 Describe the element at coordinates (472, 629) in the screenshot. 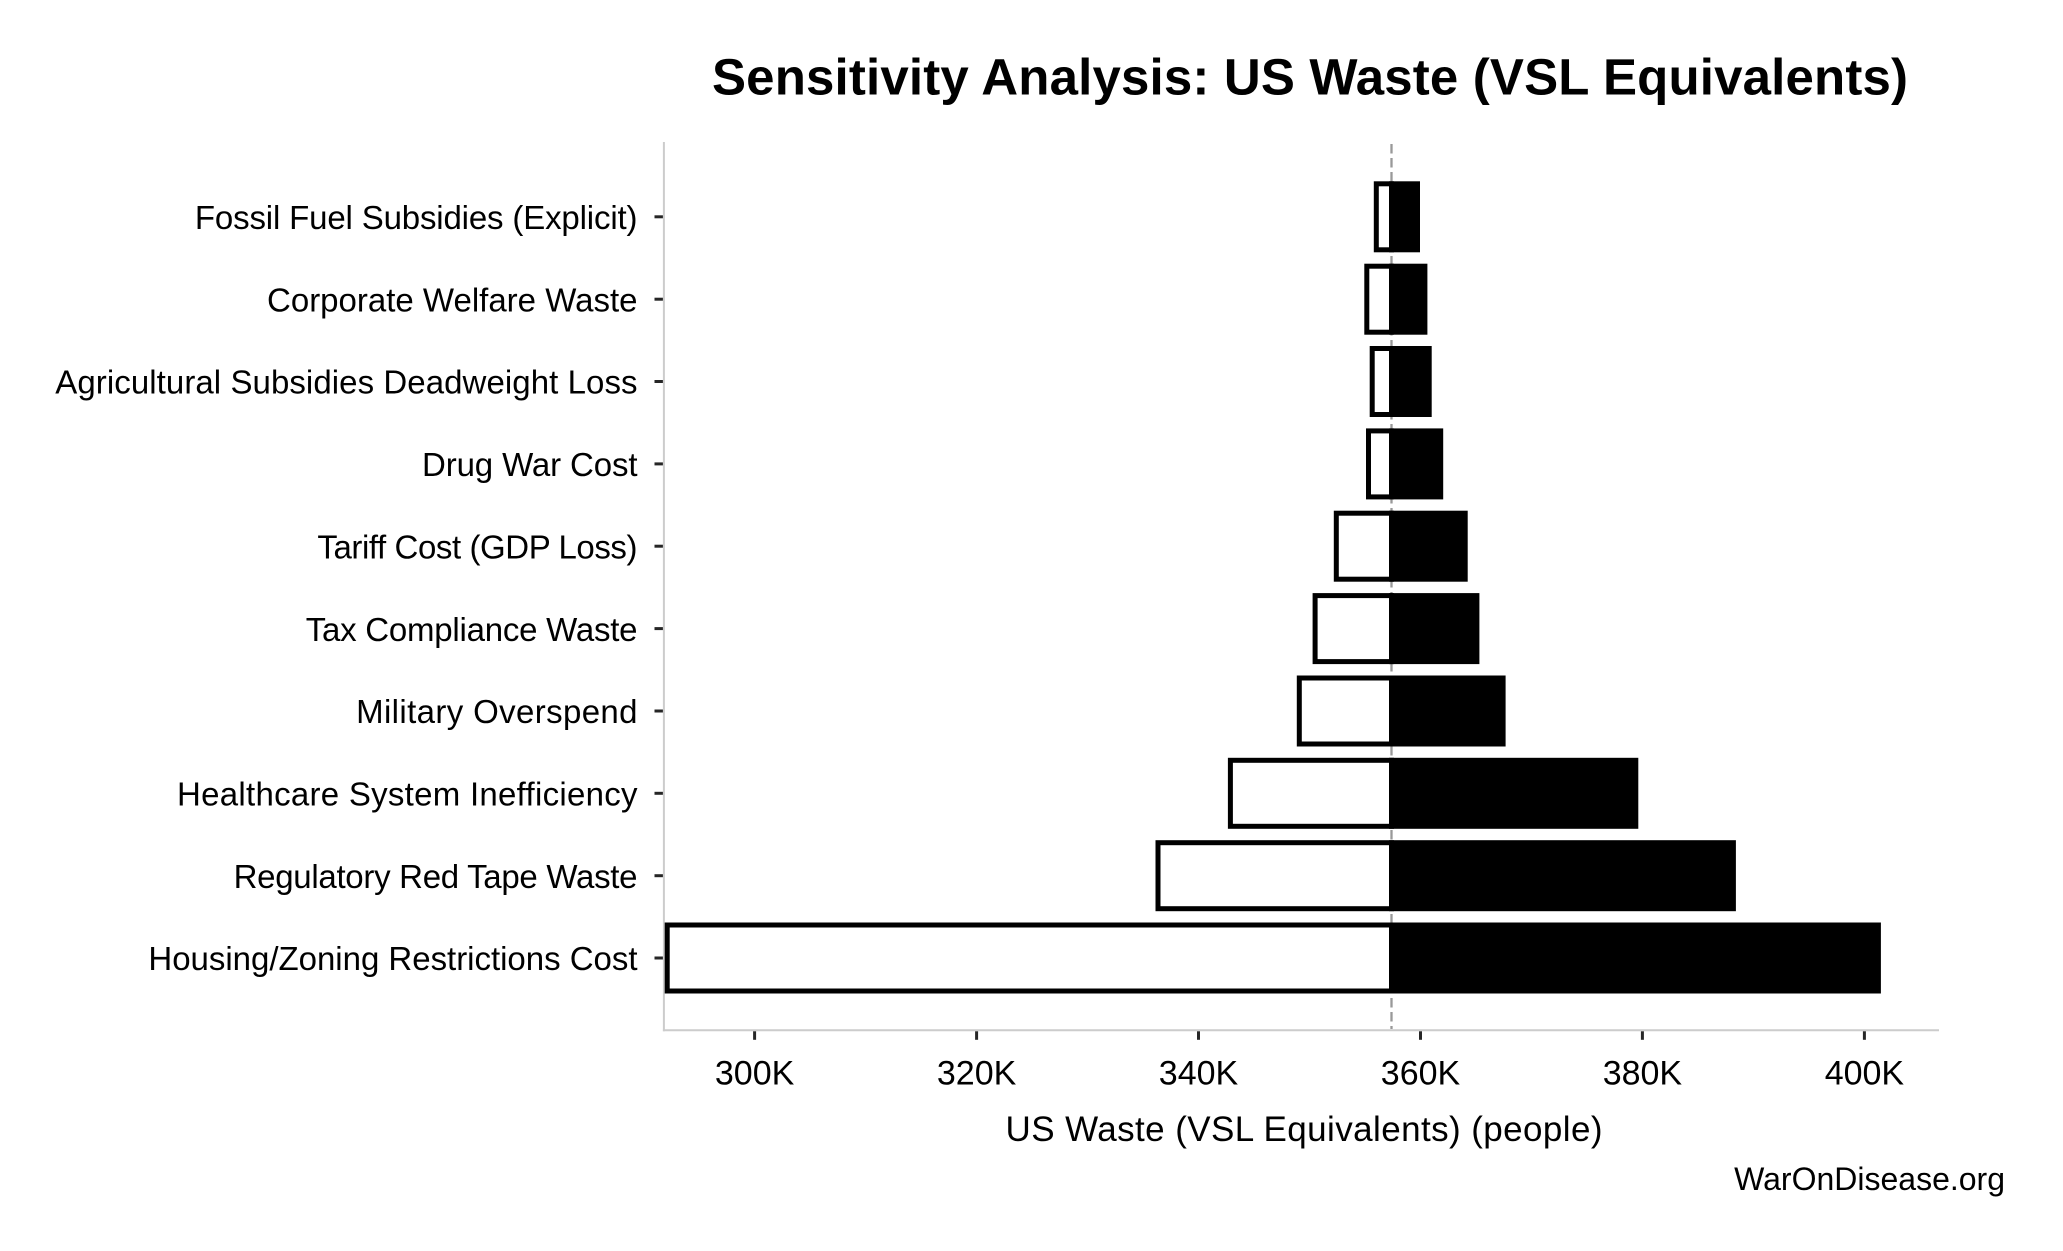

I see `svg-text: Tax Compliance Waste` at that location.